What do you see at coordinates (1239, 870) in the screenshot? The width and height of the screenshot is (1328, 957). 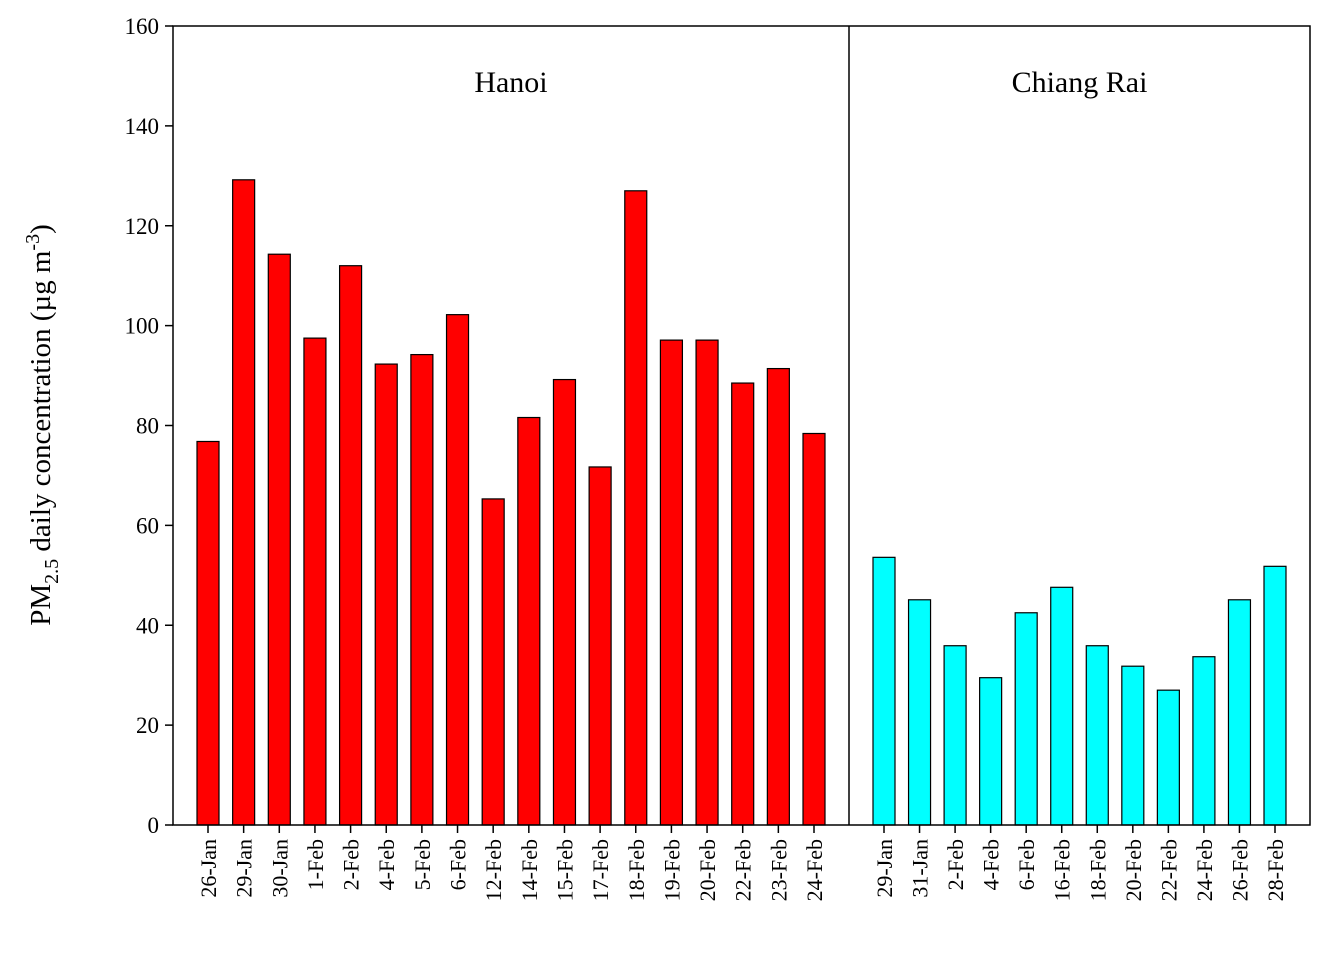 I see `x-tick-label: 26-Feb` at bounding box center [1239, 870].